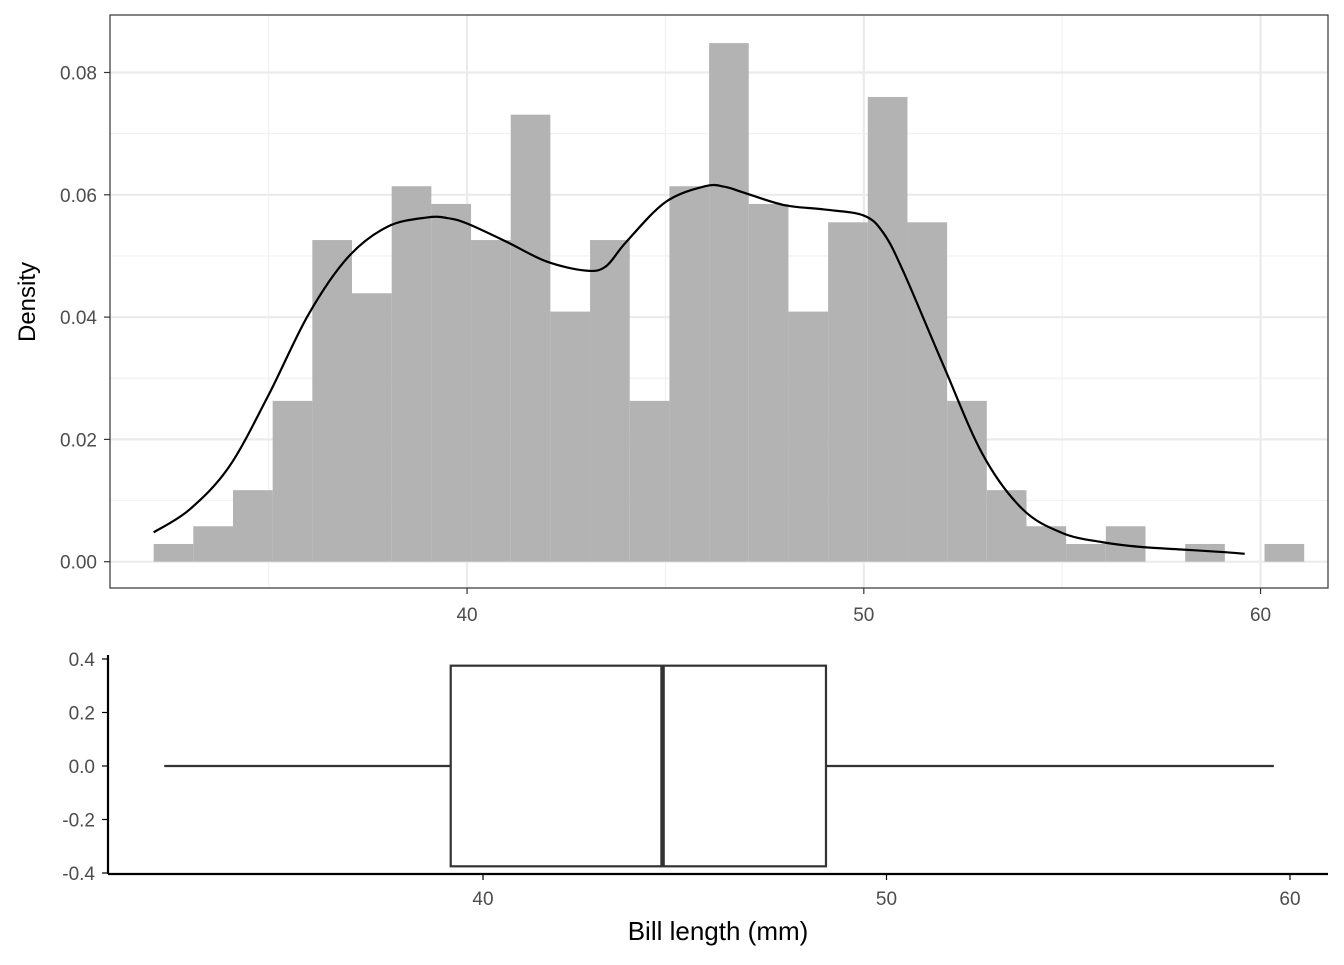 The height and width of the screenshot is (965, 1344). Describe the element at coordinates (82, 767) in the screenshot. I see `boxplot-y-tick-label: 0.0` at that location.